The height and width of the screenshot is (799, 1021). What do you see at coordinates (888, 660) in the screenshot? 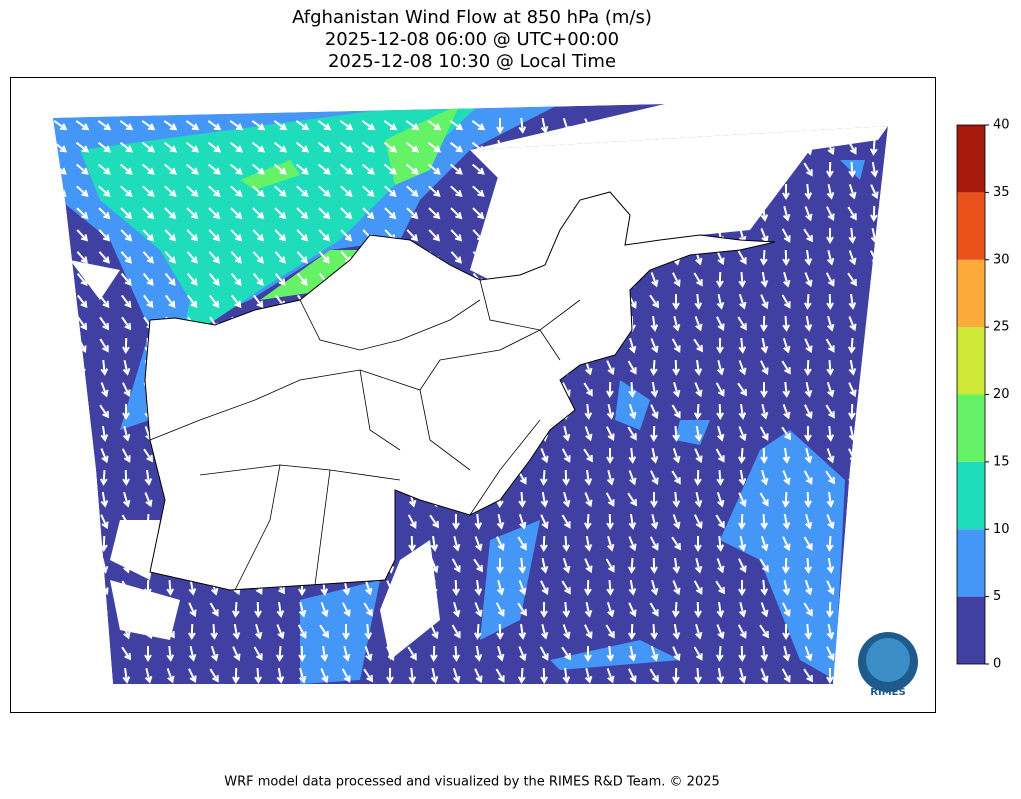
I see `logo-emblem` at bounding box center [888, 660].